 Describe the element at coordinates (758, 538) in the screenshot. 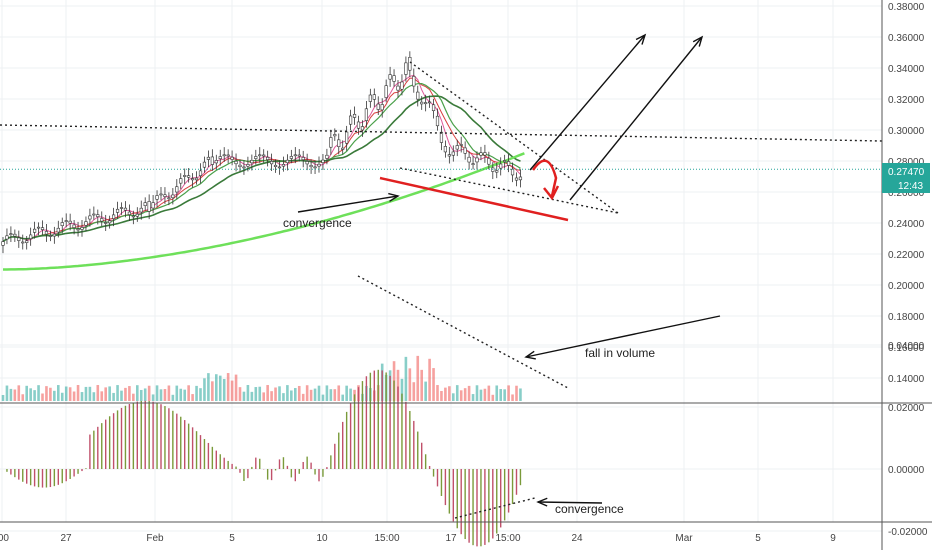

I see `time-tick-label: 5` at that location.